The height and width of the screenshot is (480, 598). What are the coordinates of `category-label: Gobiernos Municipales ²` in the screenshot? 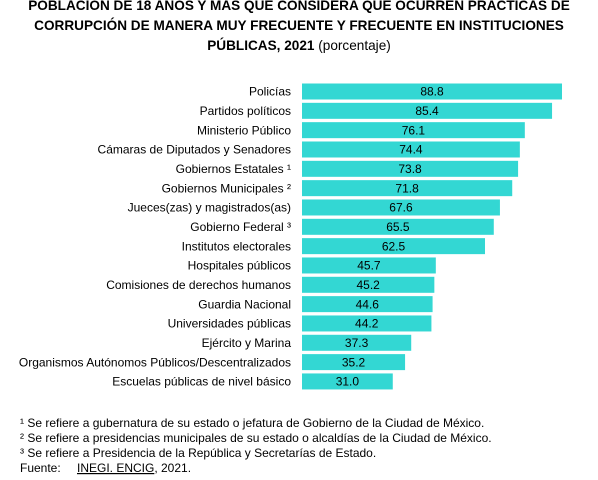 It's located at (226, 188).